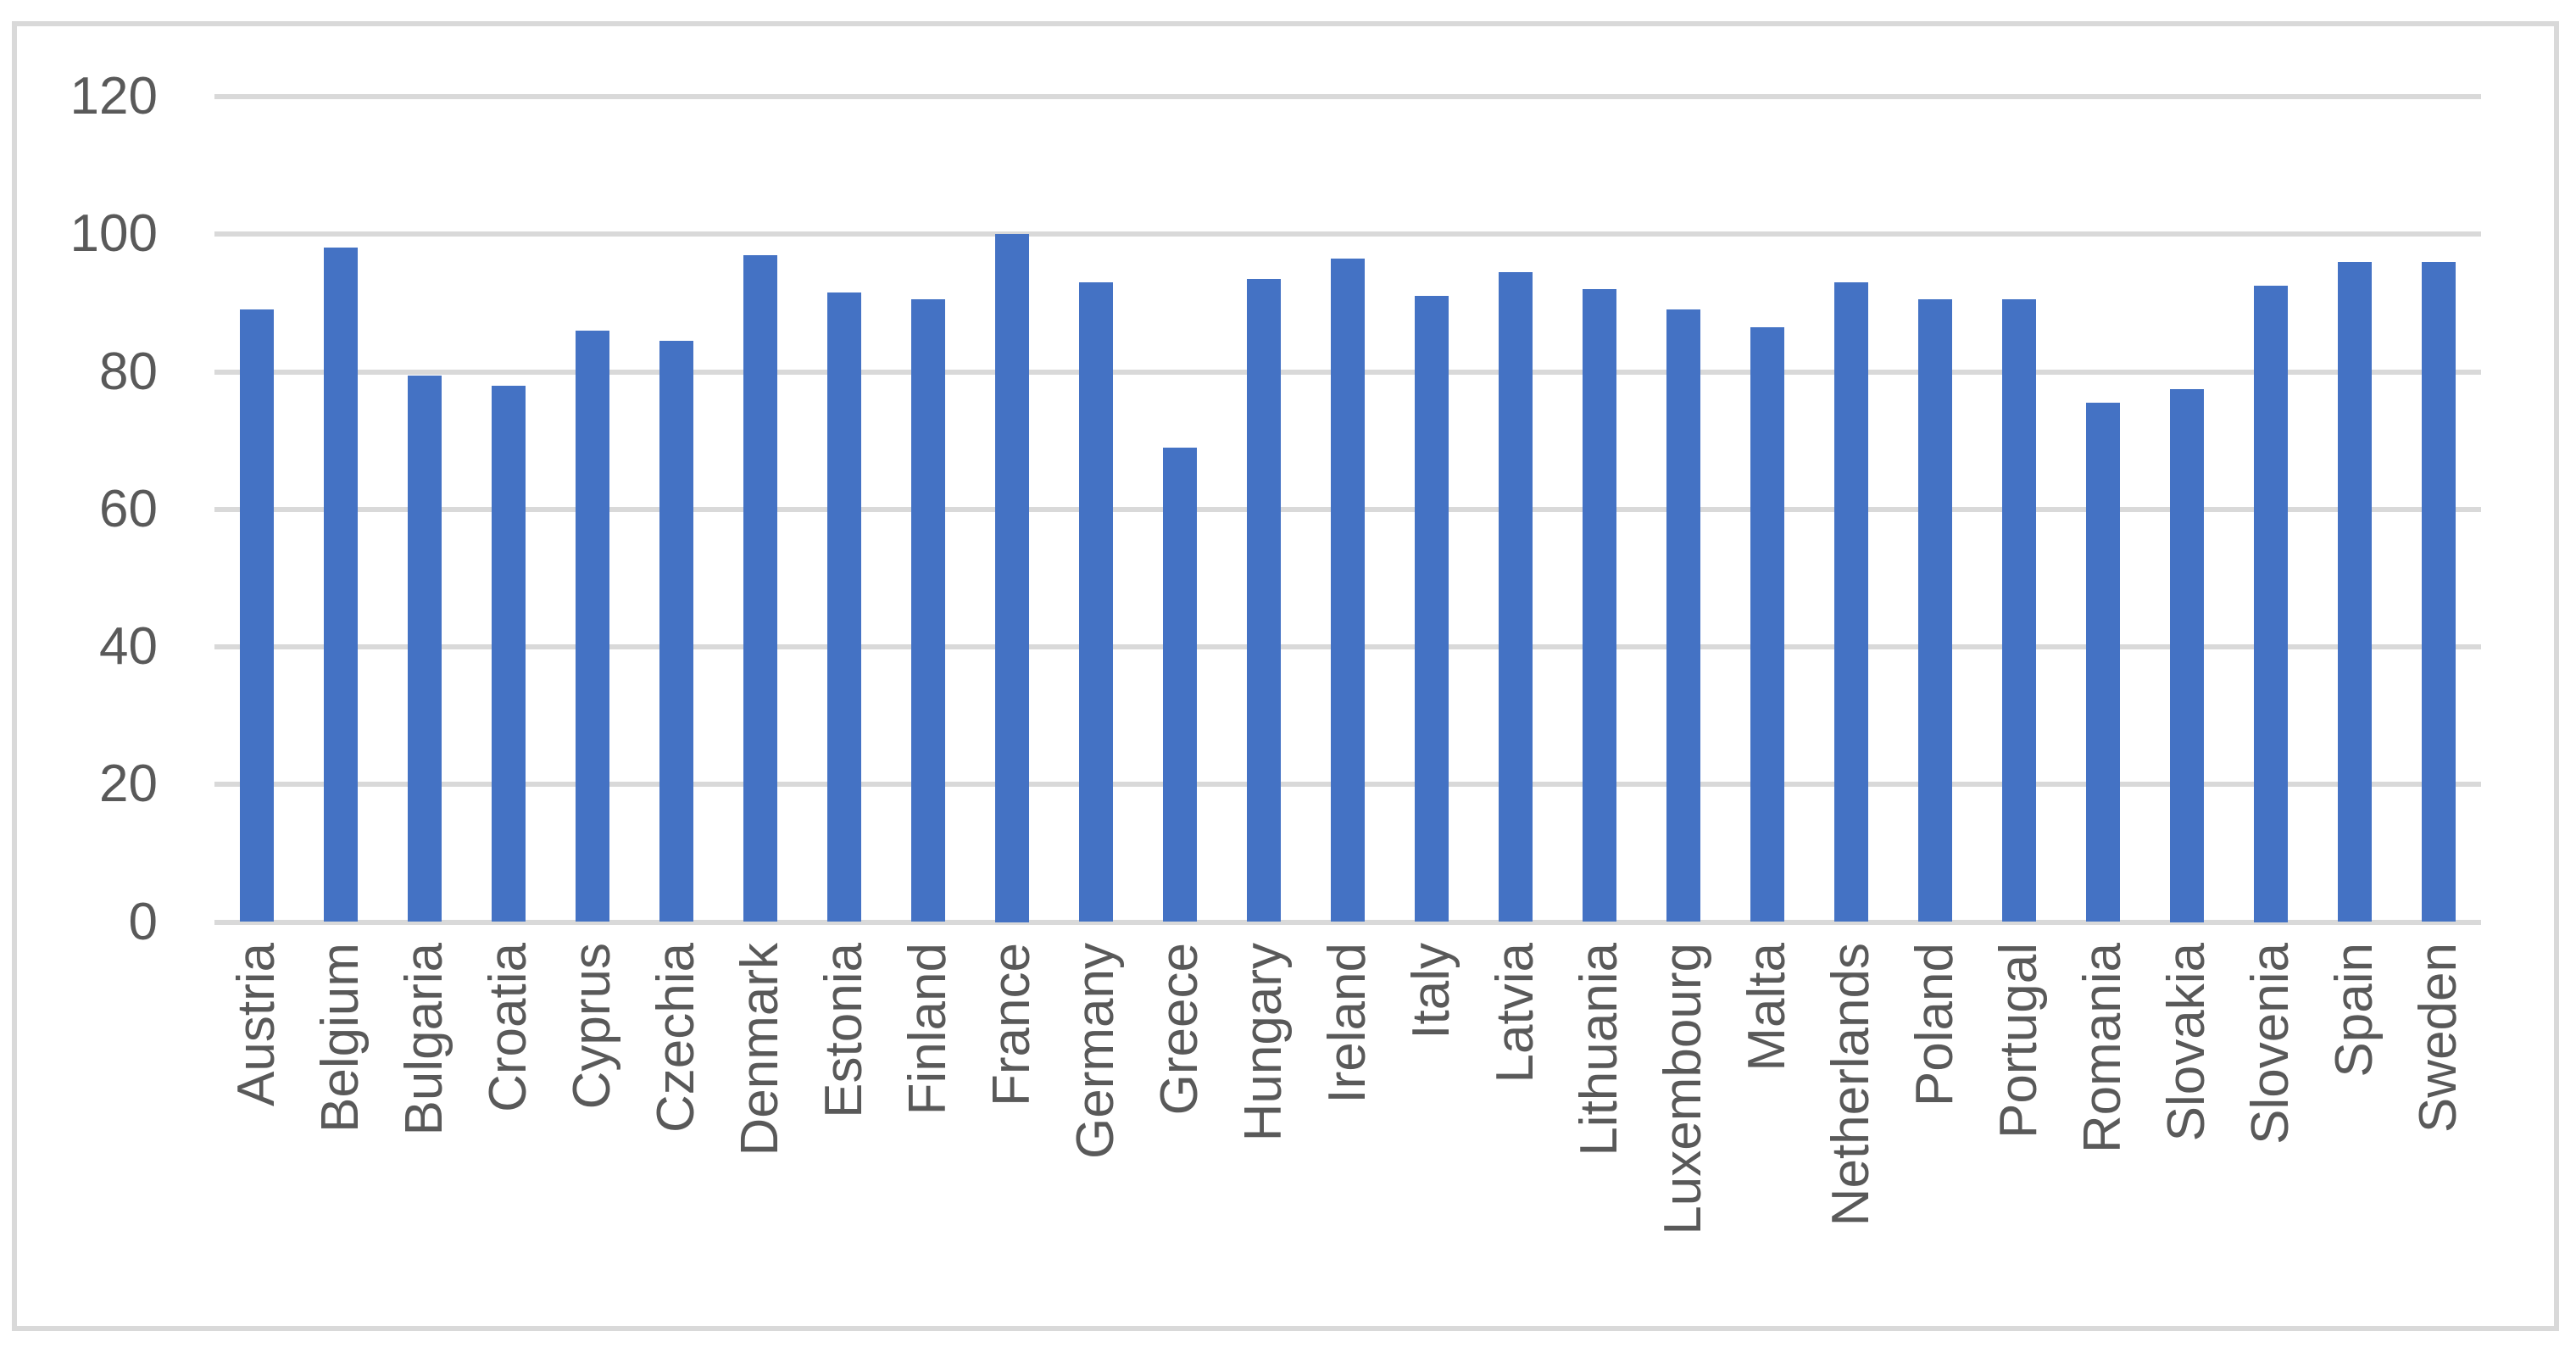  Describe the element at coordinates (1095, 602) in the screenshot. I see `bar-germany` at that location.